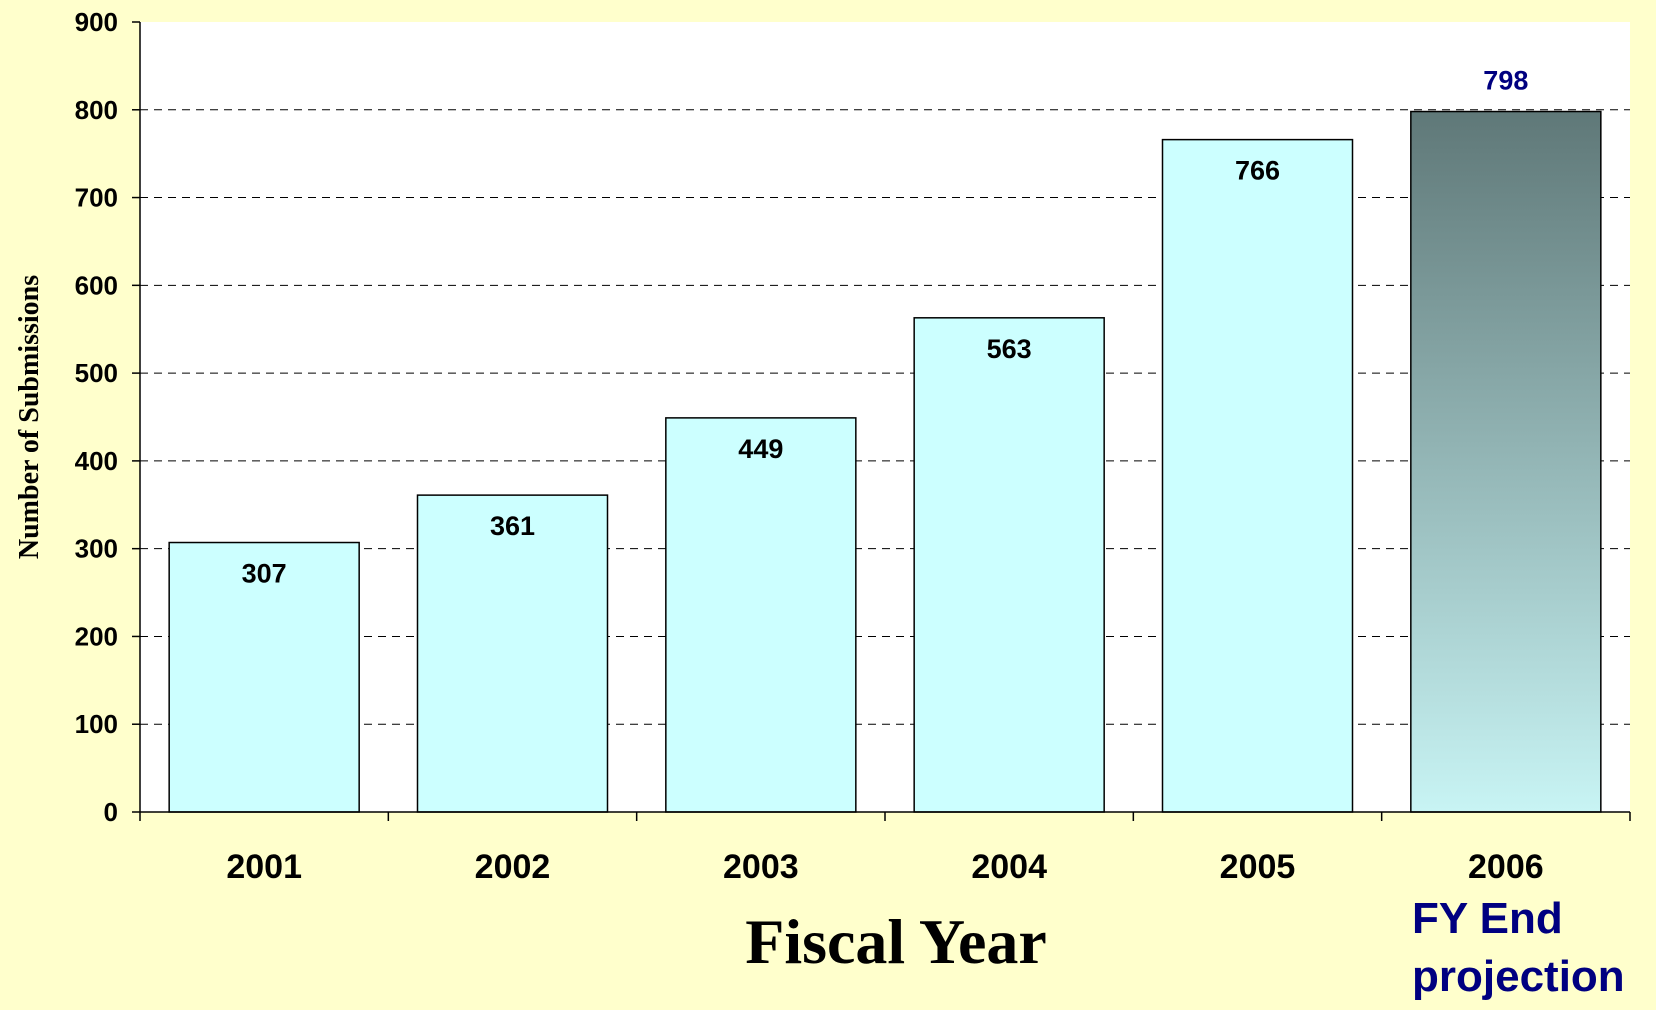  Describe the element at coordinates (761, 867) in the screenshot. I see `x-tick-label-2003: 2003` at that location.